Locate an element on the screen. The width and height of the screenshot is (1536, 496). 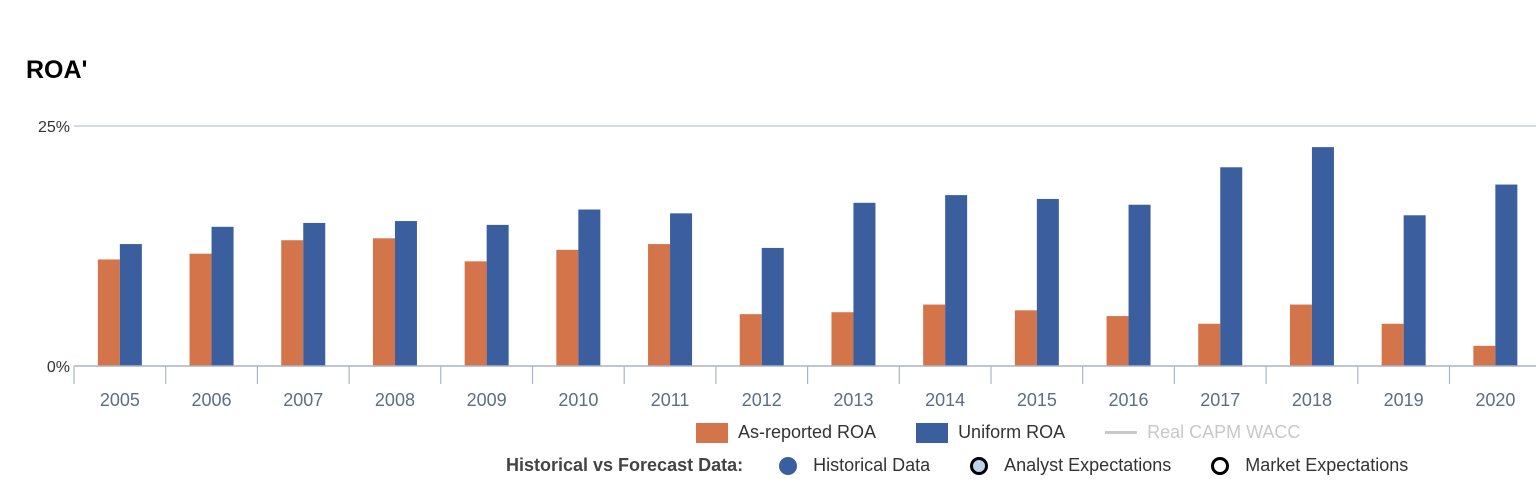
bar-uniform-roa-2015 is located at coordinates (1047, 282).